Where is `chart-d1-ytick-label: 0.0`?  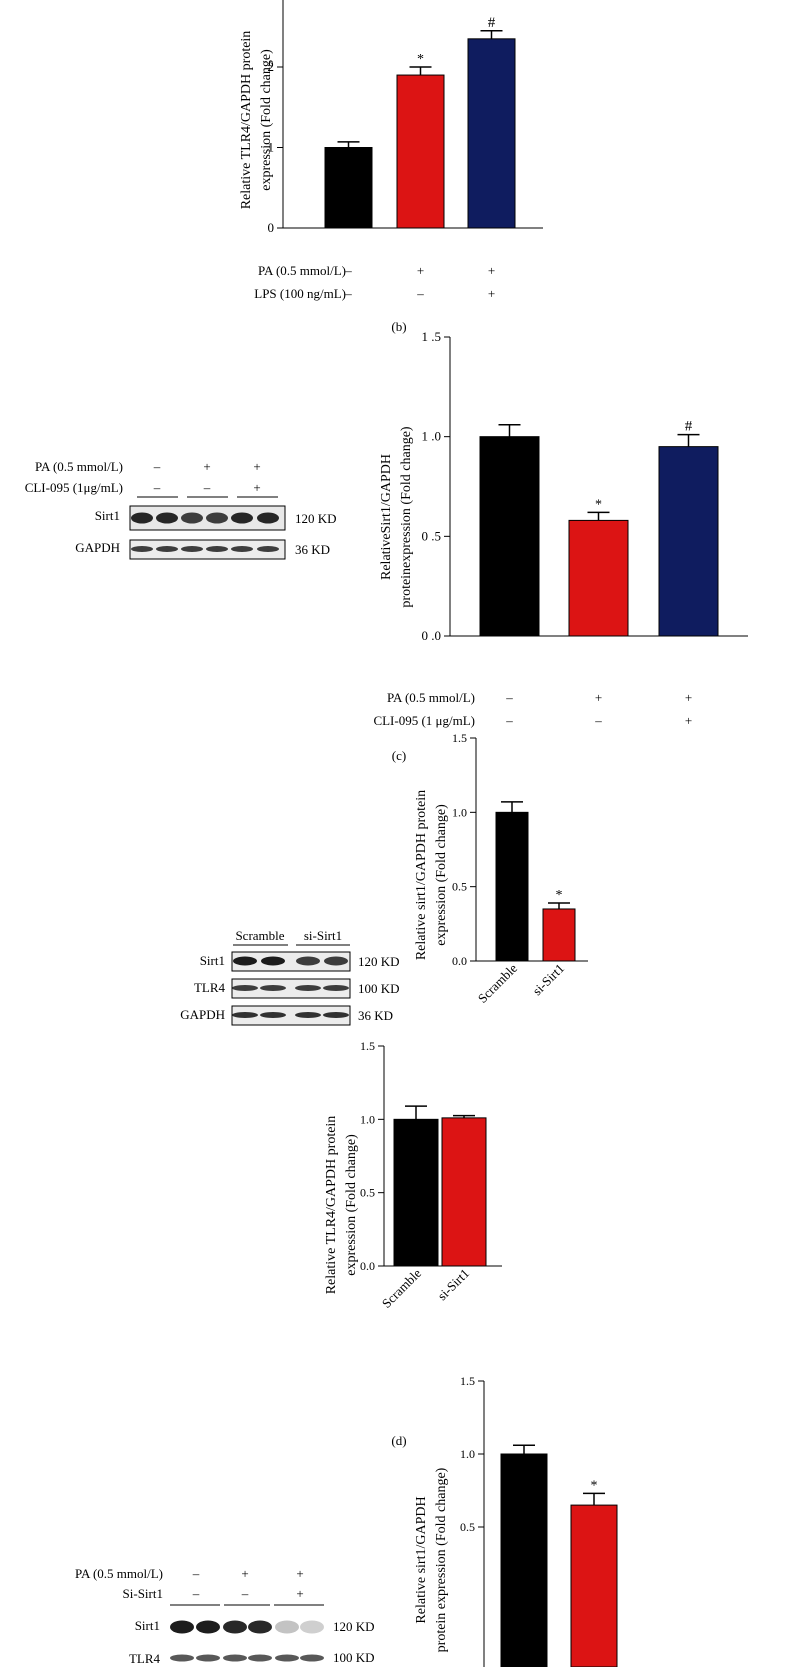 chart-d1-ytick-label: 0.0 is located at coordinates (459, 961).